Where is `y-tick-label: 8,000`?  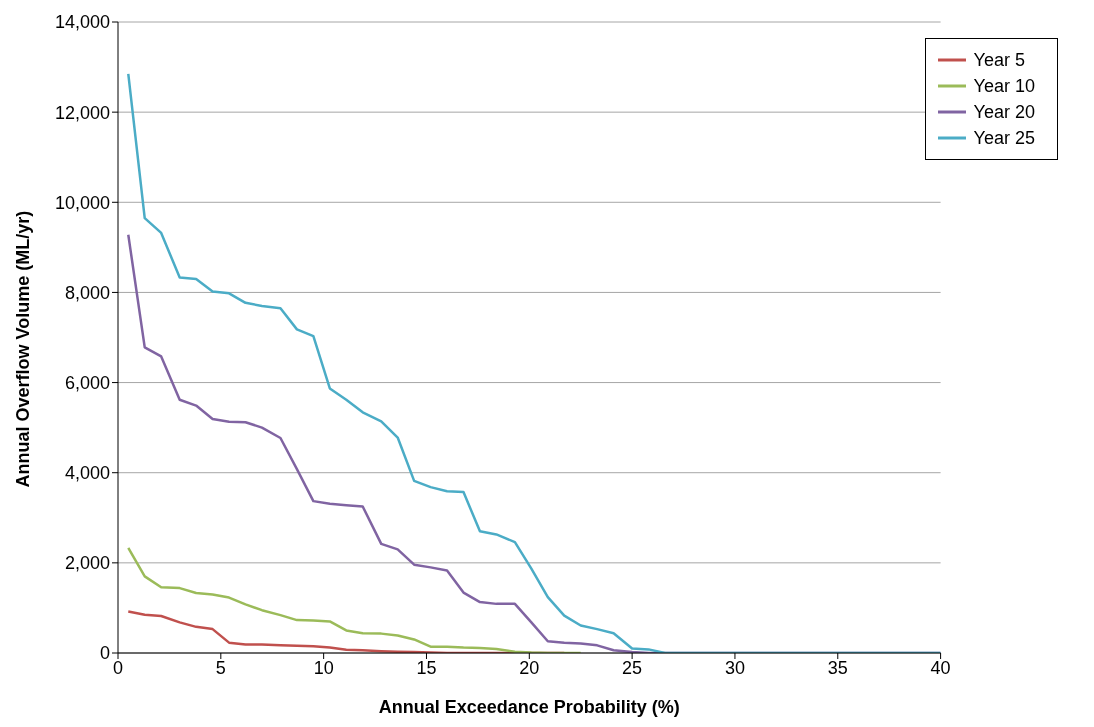 y-tick-label: 8,000 is located at coordinates (87, 292).